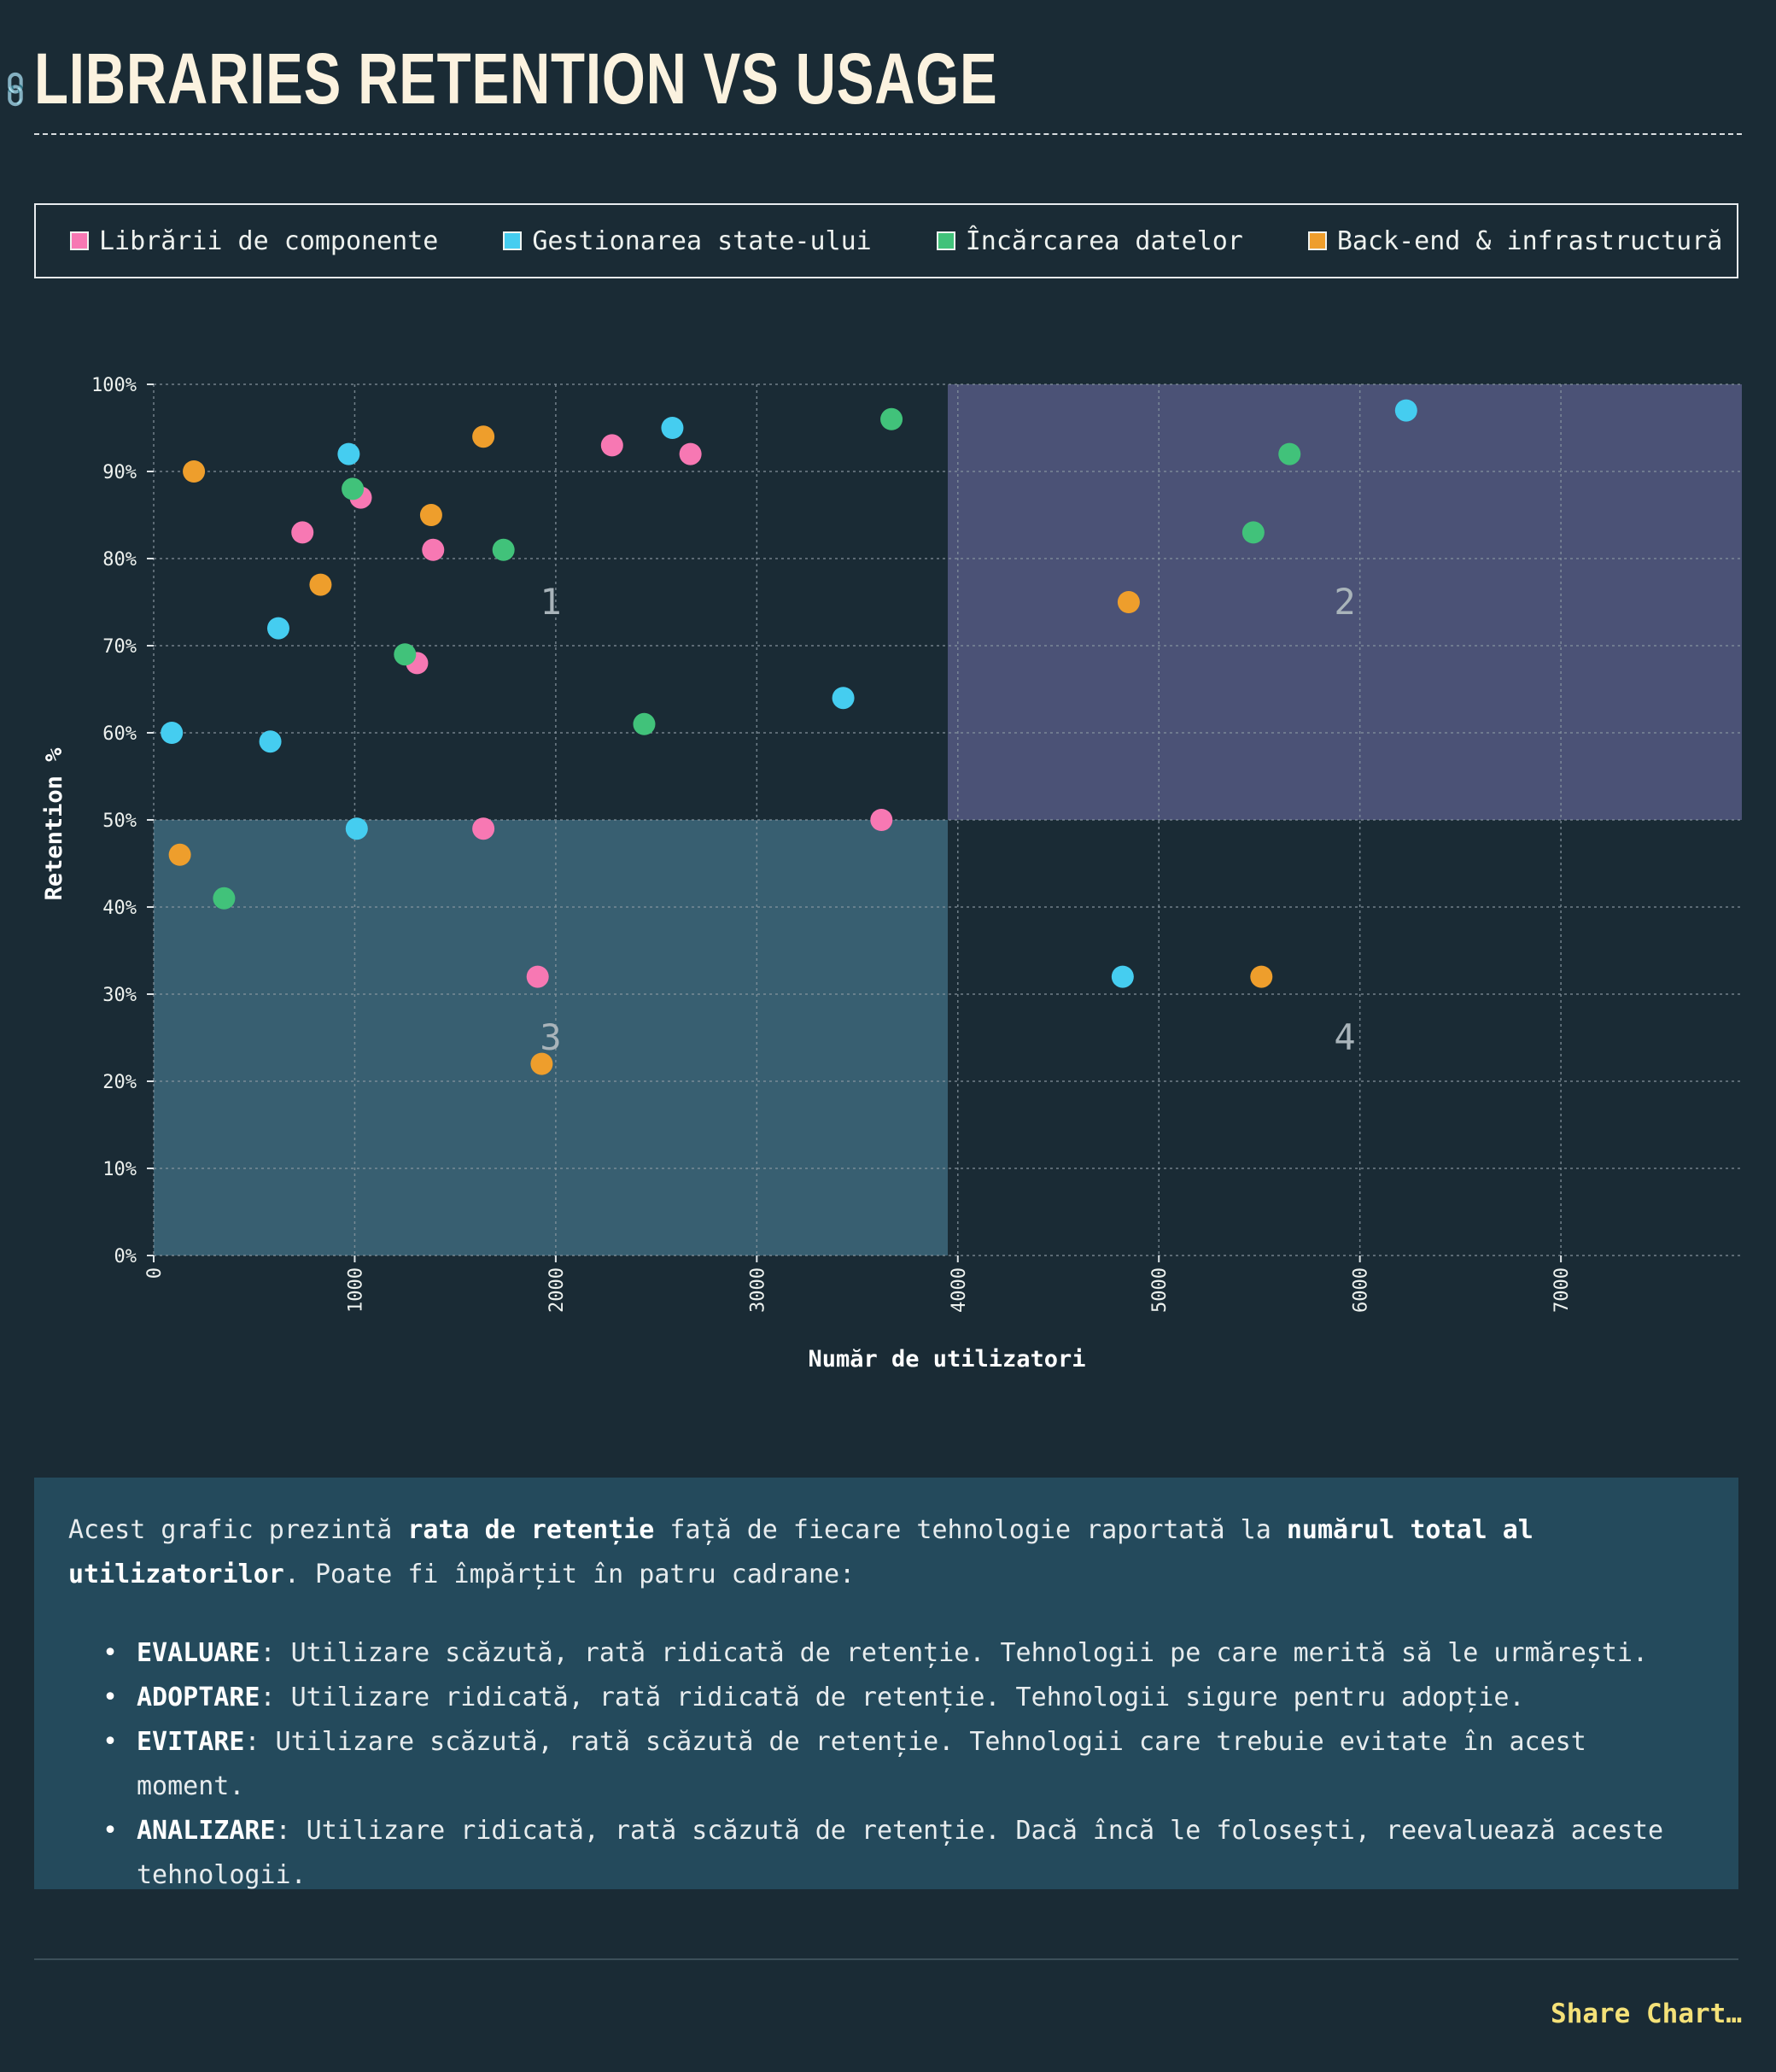  Describe the element at coordinates (1344, 1037) in the screenshot. I see `quadrant-label-4: 4` at that location.